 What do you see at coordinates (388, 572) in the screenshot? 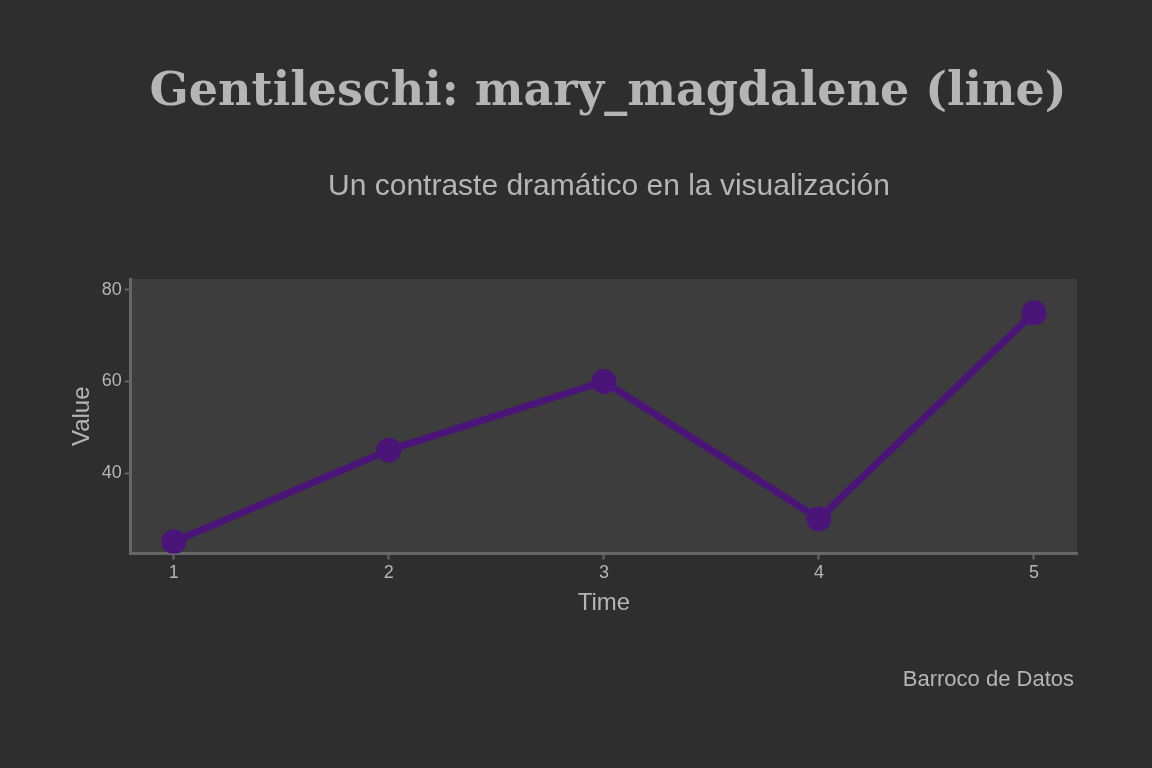
I see `x-tick-label: 2` at bounding box center [388, 572].